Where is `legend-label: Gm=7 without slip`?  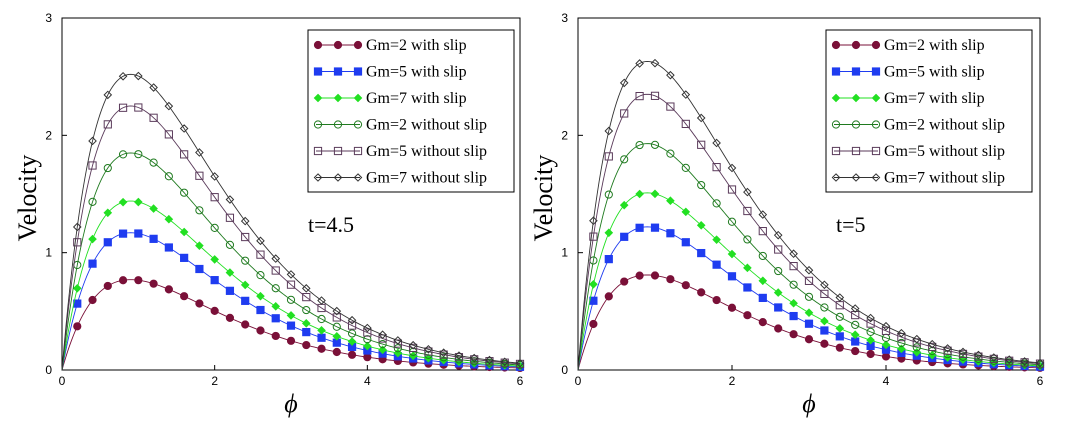 legend-label: Gm=7 without slip is located at coordinates (426, 178).